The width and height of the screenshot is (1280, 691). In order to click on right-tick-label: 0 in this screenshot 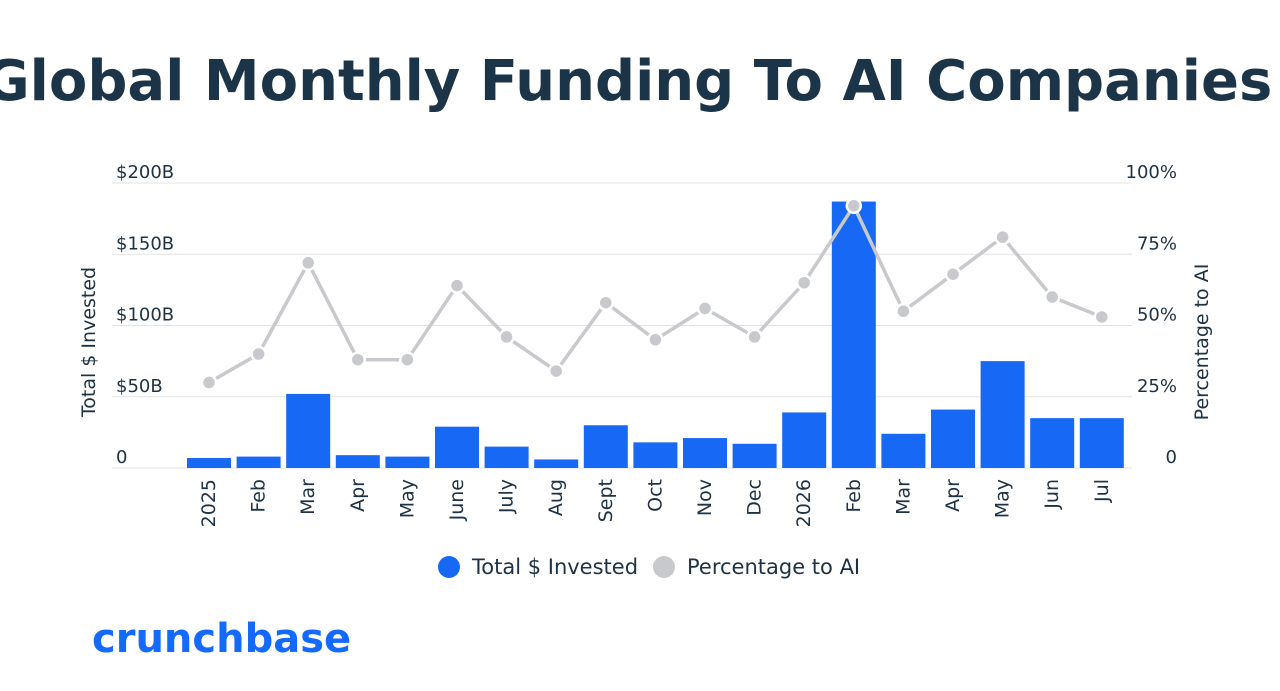, I will do `click(1171, 457)`.